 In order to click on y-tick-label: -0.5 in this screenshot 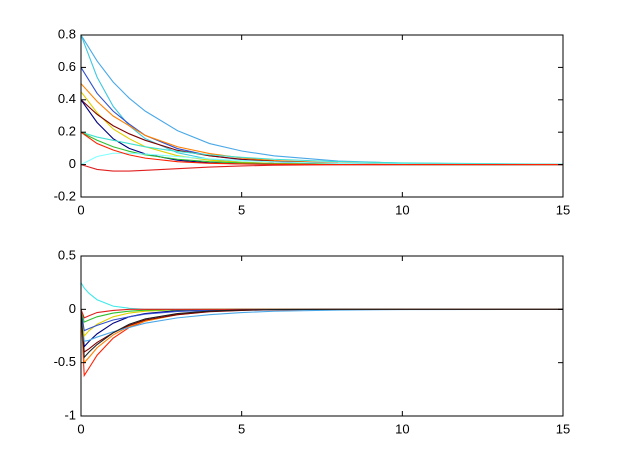, I will do `click(65, 361)`.